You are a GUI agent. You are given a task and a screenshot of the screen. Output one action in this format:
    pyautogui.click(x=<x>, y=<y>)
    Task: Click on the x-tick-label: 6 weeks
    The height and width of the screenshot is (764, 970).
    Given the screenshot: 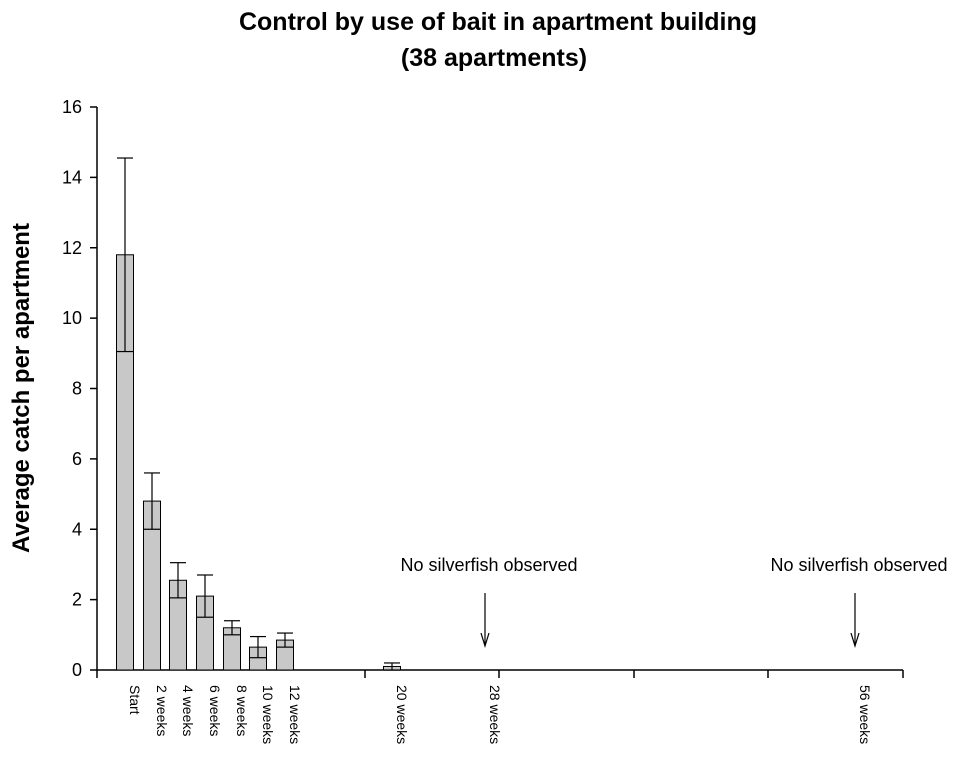 What is the action you would take?
    pyautogui.click(x=215, y=710)
    